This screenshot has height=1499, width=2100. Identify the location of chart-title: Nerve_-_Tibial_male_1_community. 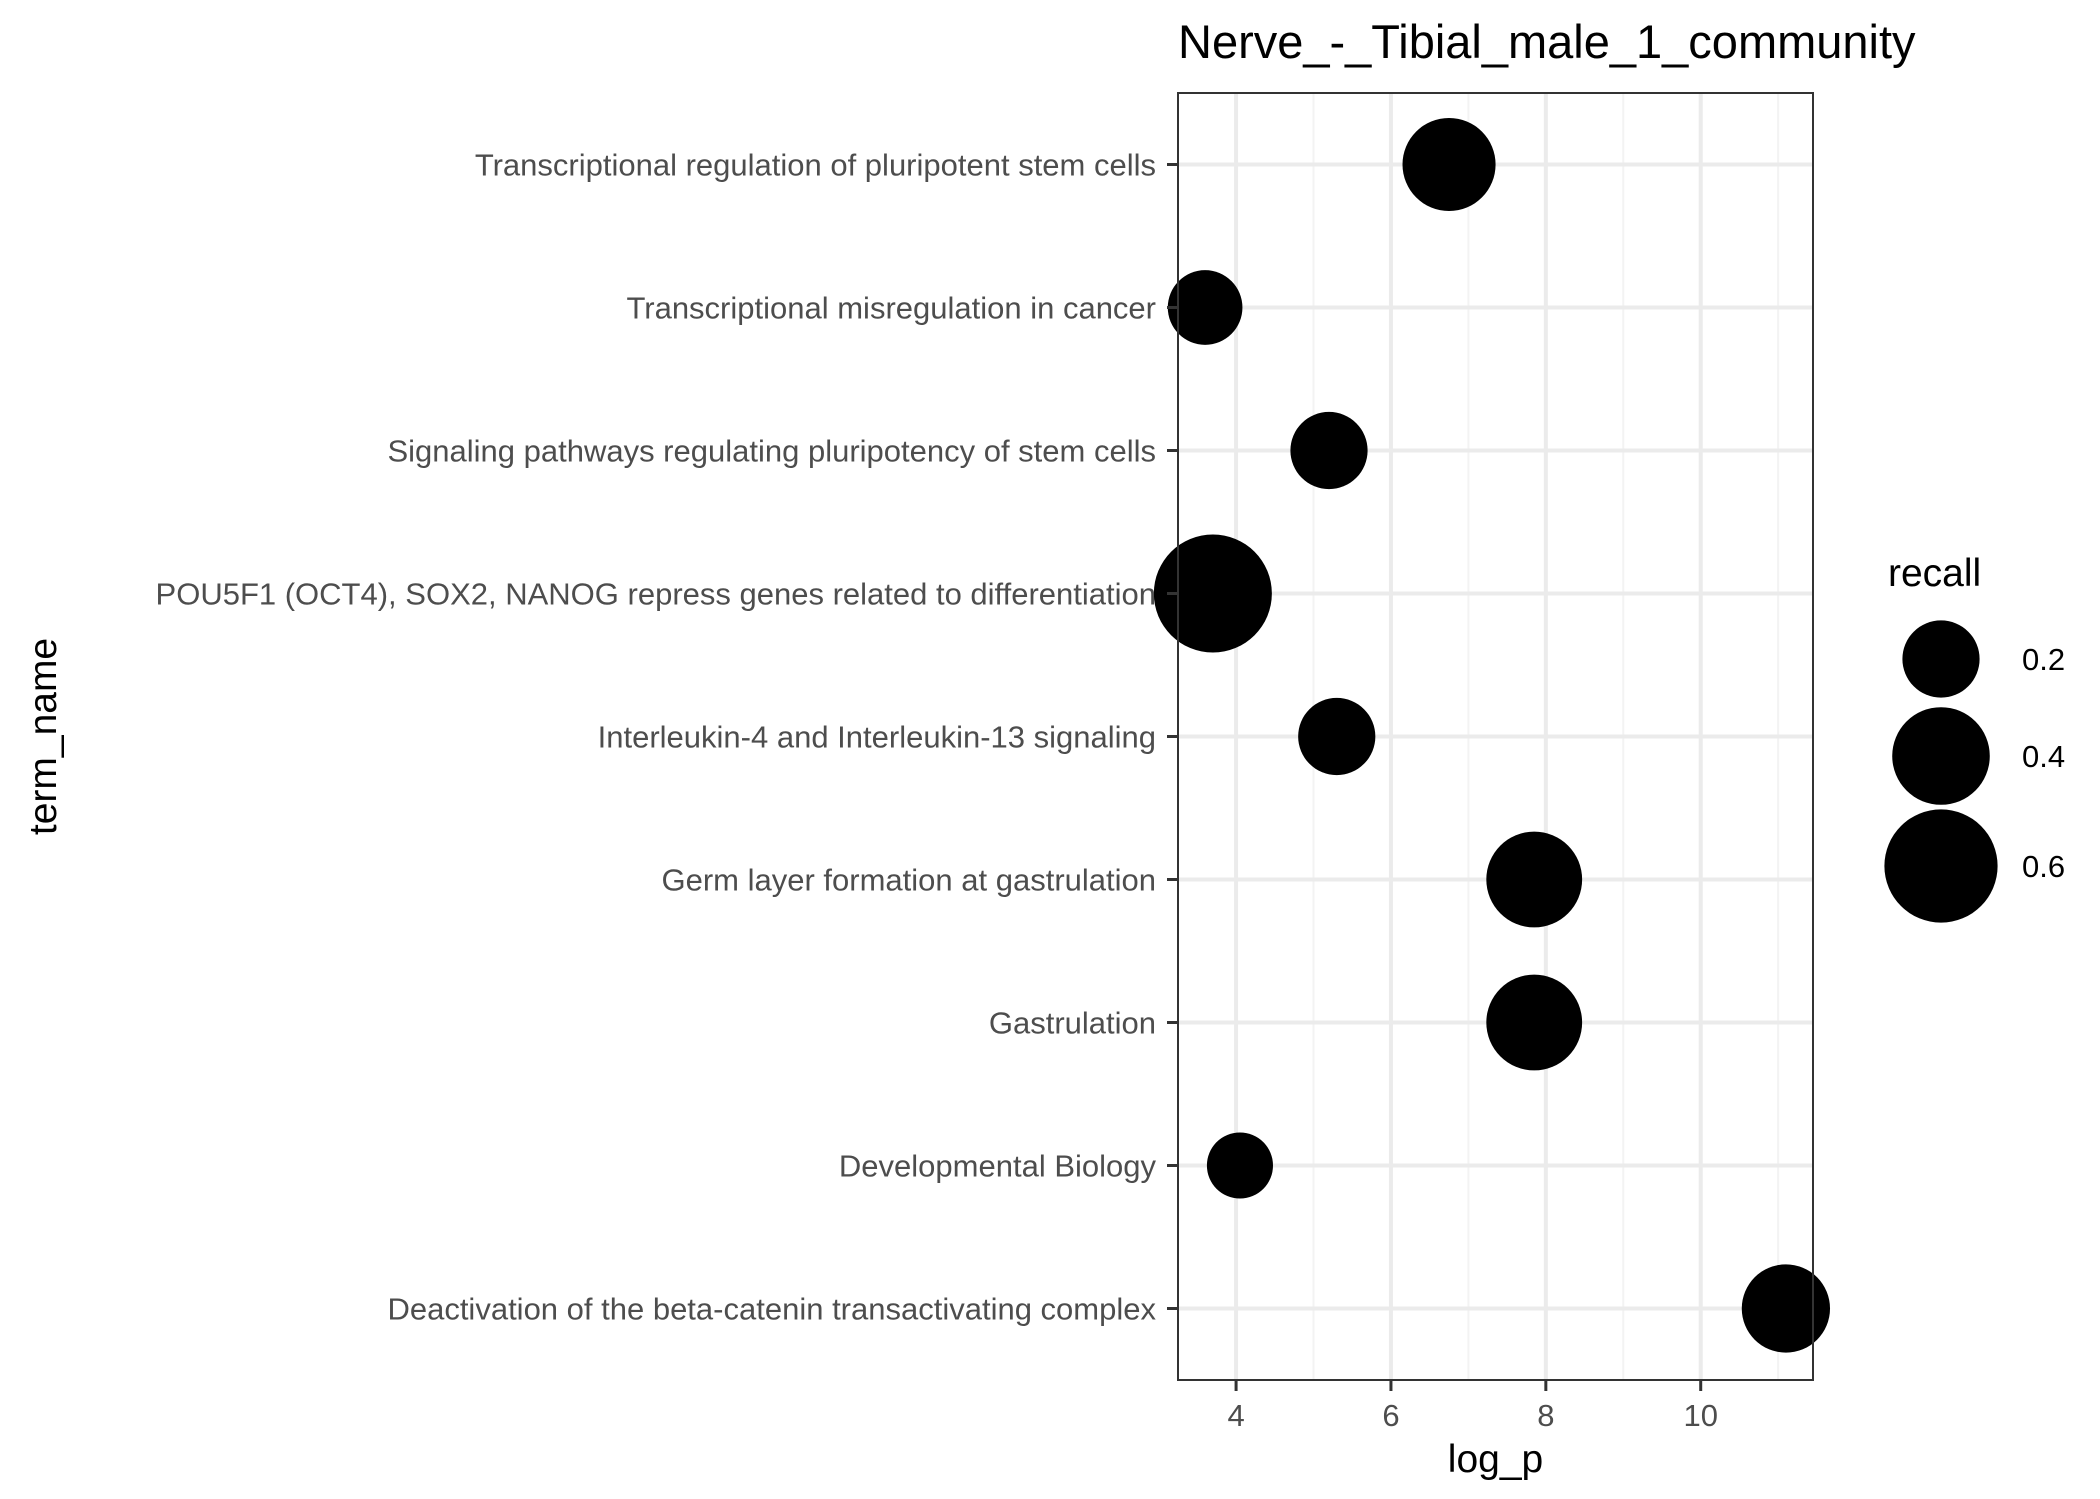
(1547, 41).